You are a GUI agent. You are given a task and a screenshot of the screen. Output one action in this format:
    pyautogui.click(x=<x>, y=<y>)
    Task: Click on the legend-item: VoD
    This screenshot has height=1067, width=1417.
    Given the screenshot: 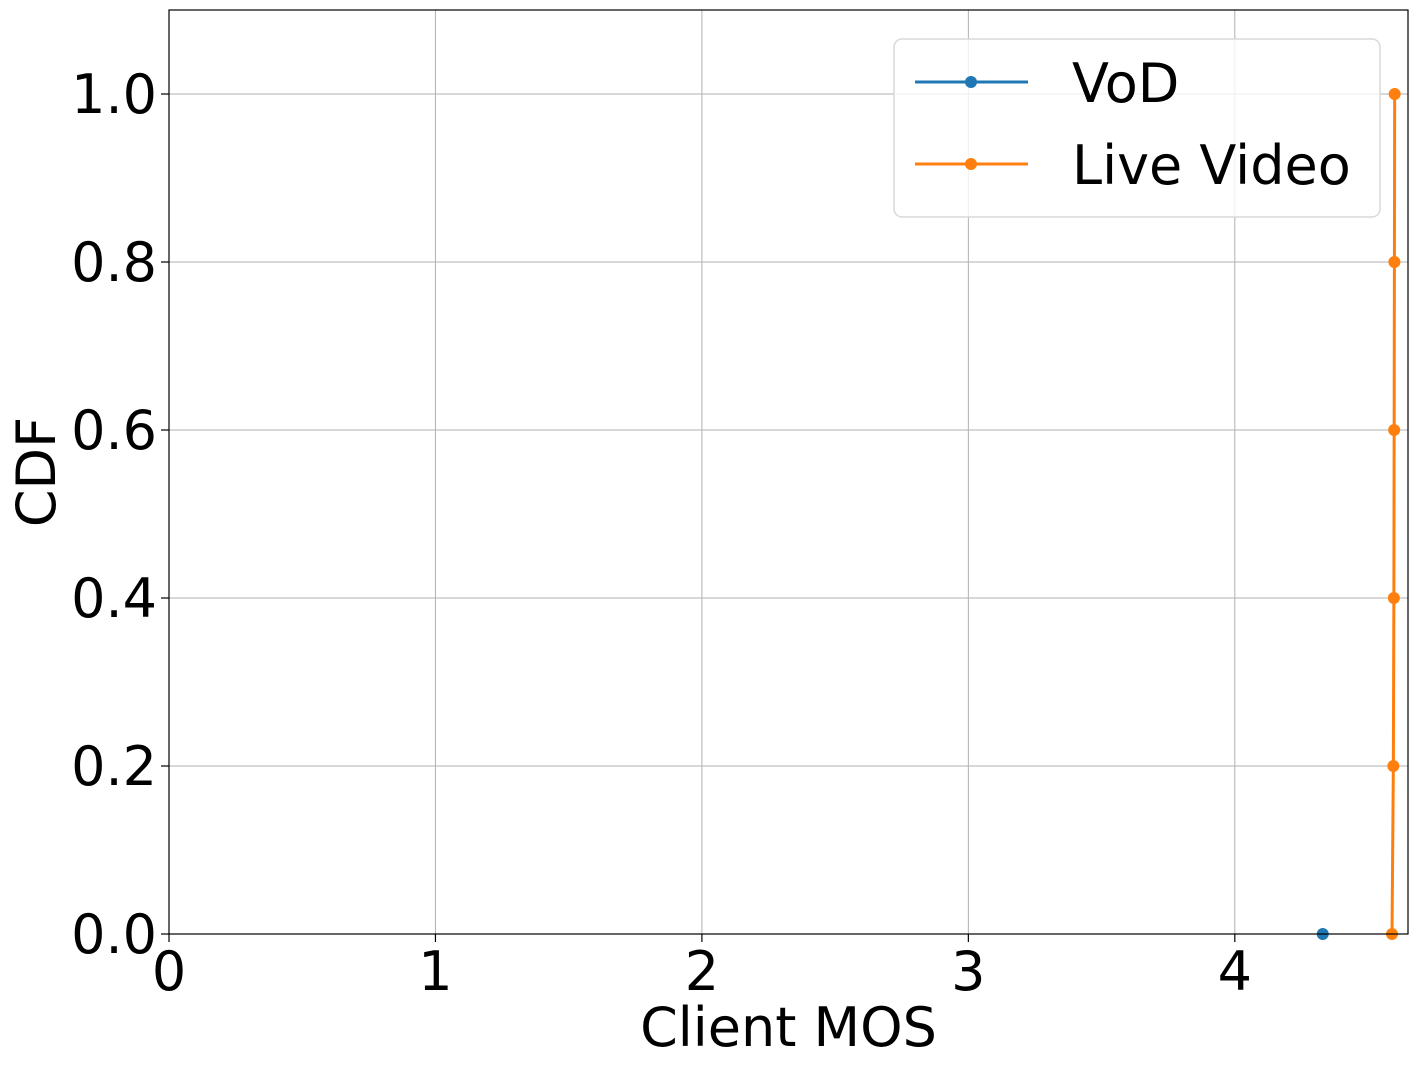 What is the action you would take?
    pyautogui.click(x=1047, y=83)
    